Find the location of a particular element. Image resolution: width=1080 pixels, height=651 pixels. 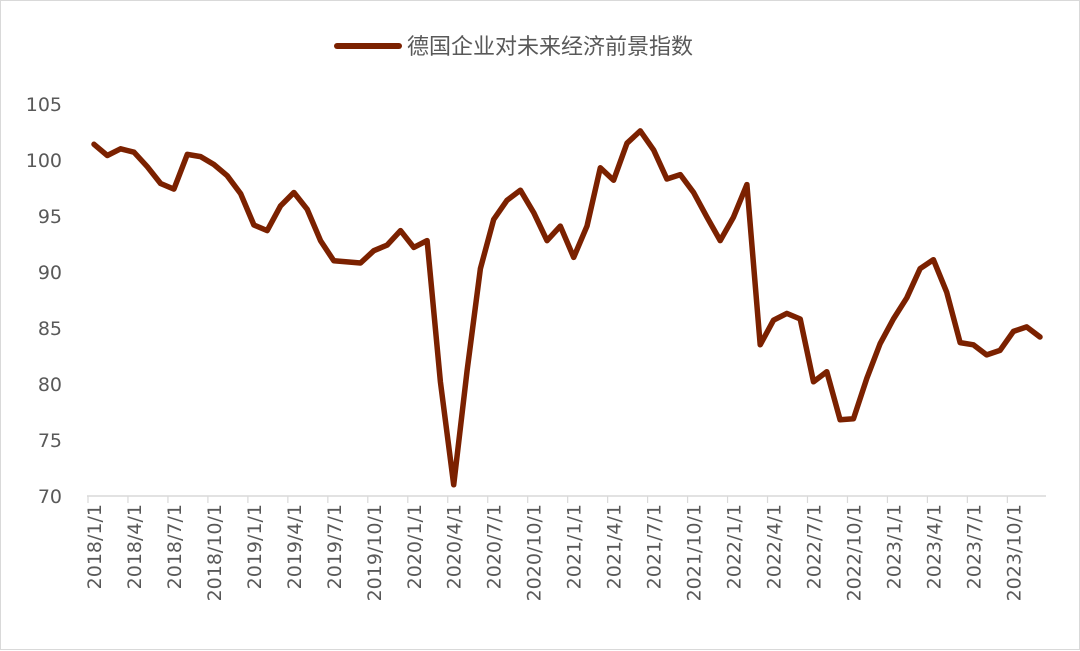

y-tick-label: 70 is located at coordinates (50, 497).